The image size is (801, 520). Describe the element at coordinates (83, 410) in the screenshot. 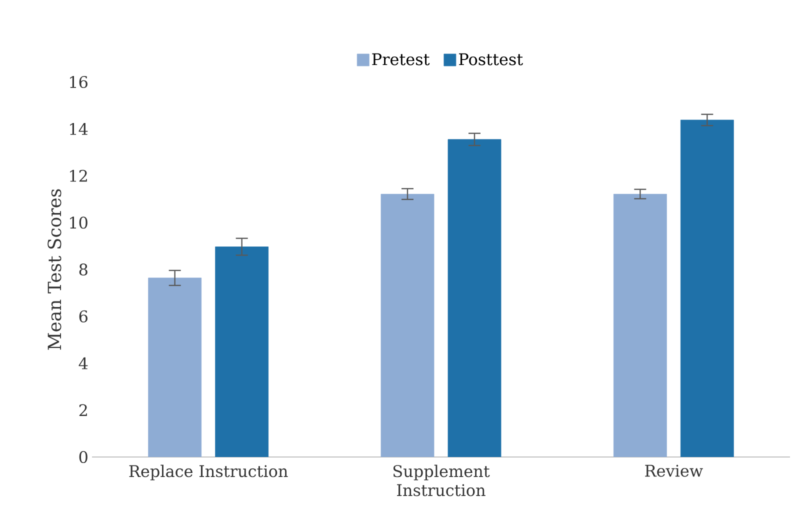

I see `y-tick-label: 2` at that location.